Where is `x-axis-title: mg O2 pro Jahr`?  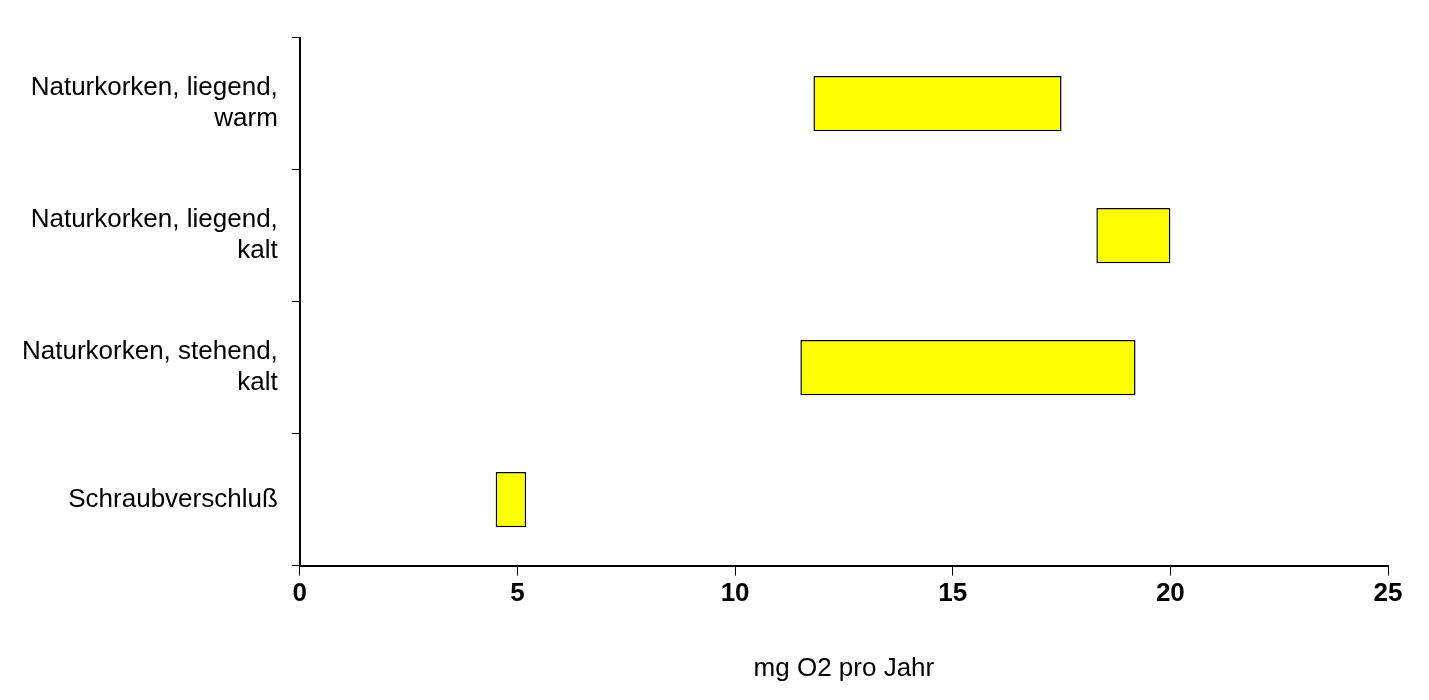 x-axis-title: mg O2 pro Jahr is located at coordinates (844, 666).